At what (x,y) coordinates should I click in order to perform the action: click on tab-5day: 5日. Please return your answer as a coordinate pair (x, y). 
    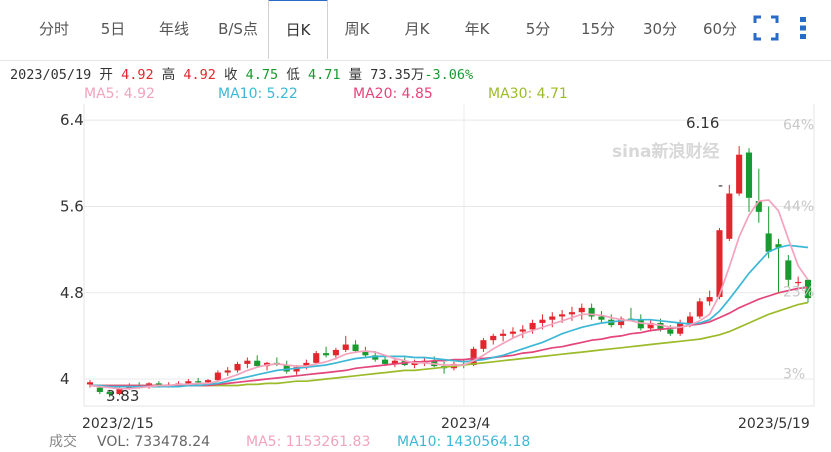
    Looking at the image, I should click on (113, 29).